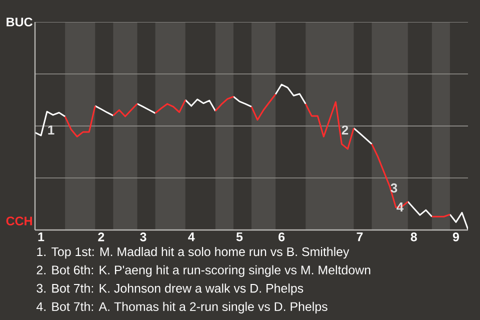 The width and height of the screenshot is (480, 320). Describe the element at coordinates (170, 290) in the screenshot. I see `text: 3. Bot 7th: K. Johnson drew a walk vs D. Phelps` at that location.